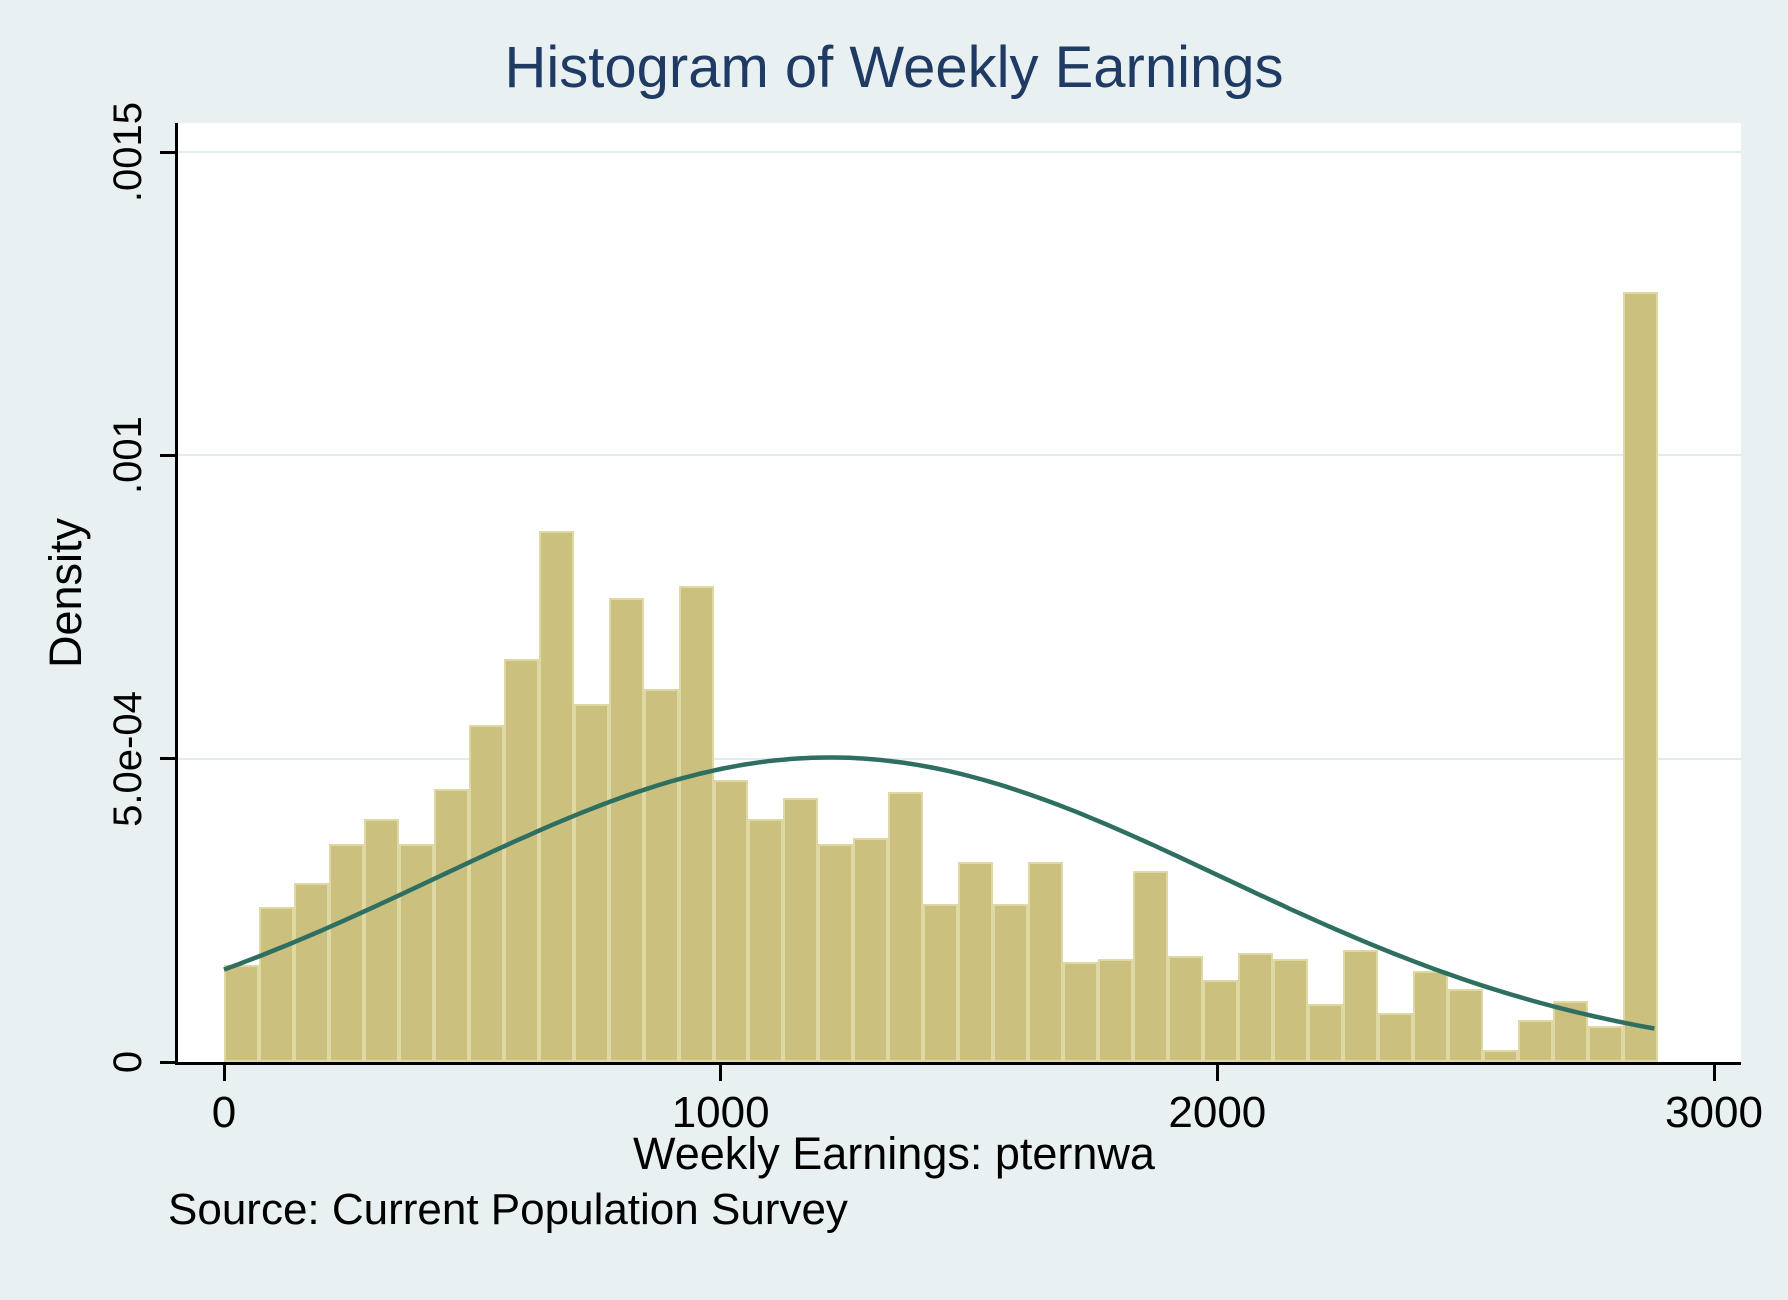  Describe the element at coordinates (224, 1112) in the screenshot. I see `x-tick-label-0: 0` at that location.